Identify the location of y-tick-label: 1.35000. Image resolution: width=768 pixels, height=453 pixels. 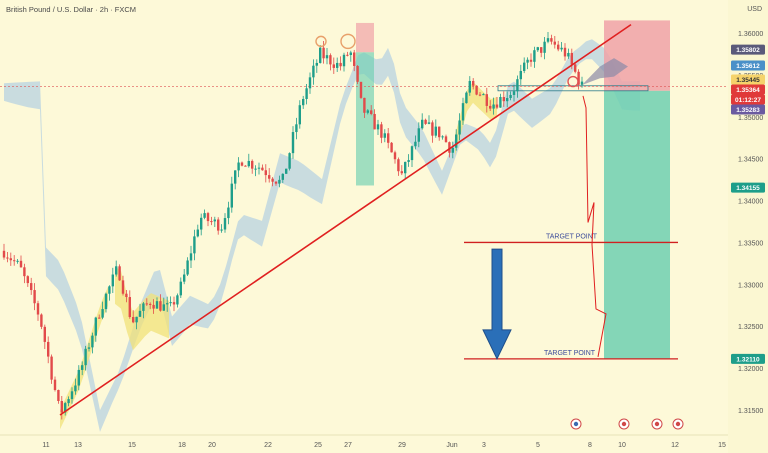
(750, 118).